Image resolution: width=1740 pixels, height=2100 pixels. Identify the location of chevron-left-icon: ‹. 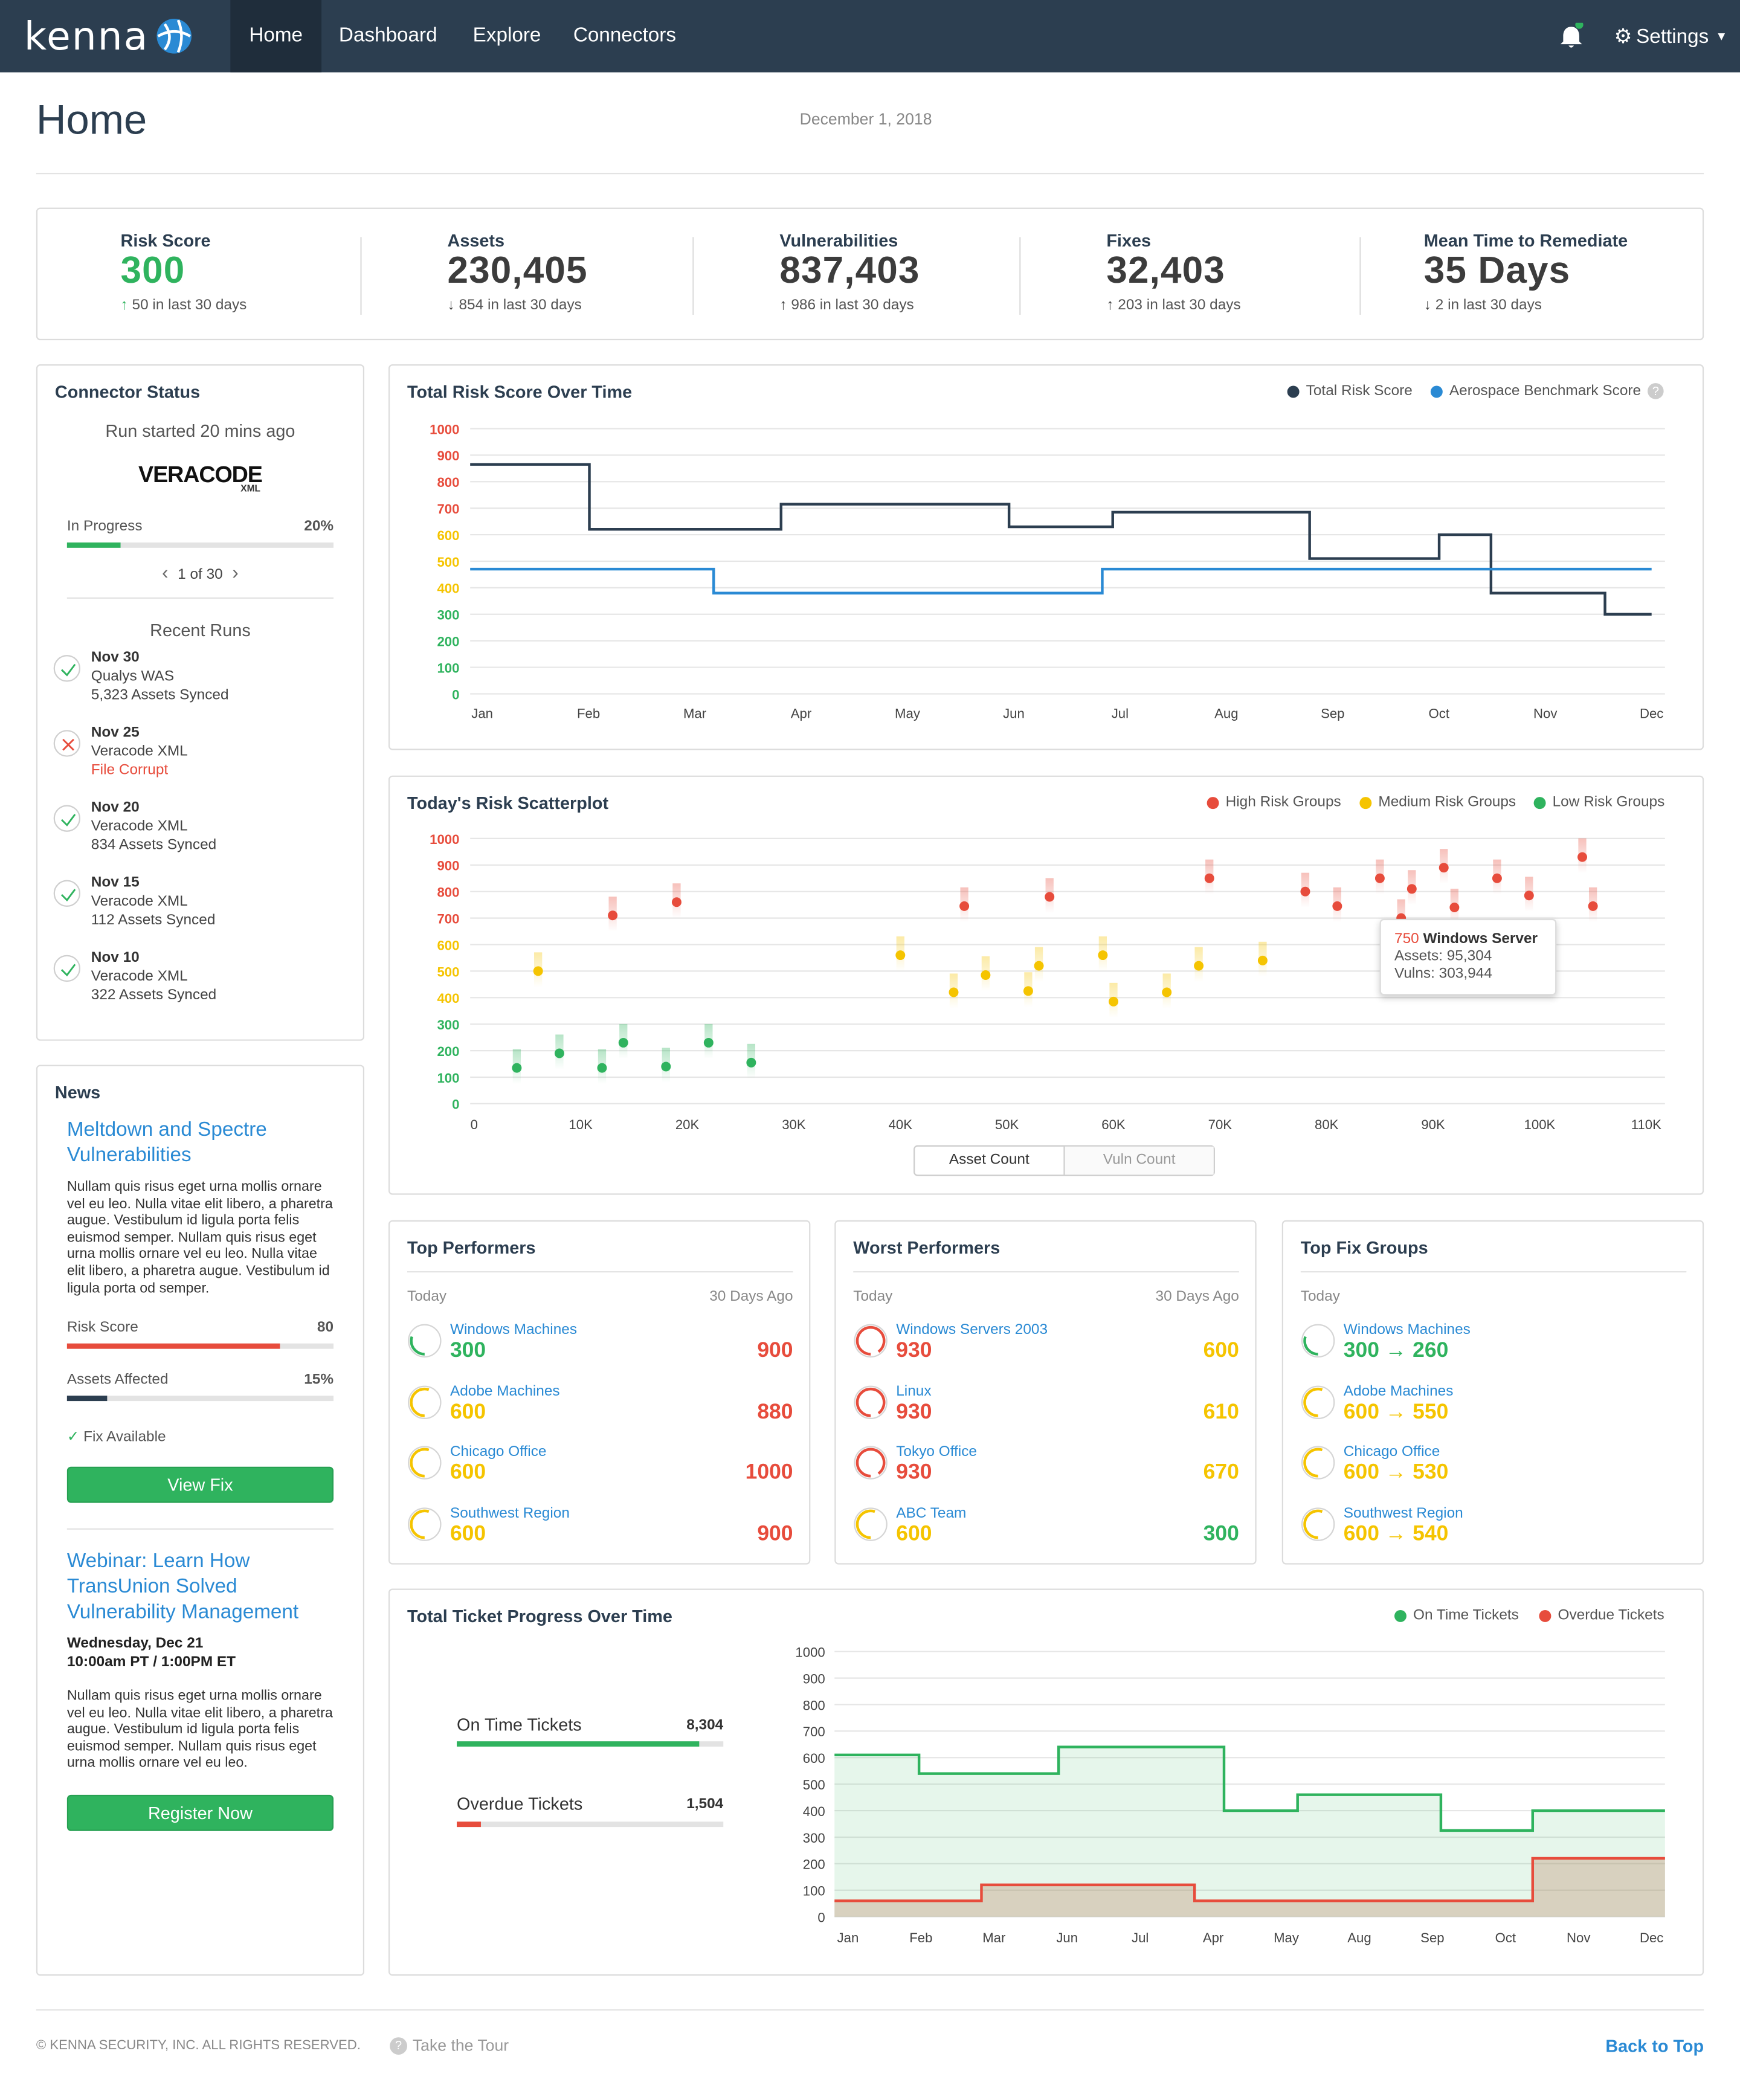
(165, 572).